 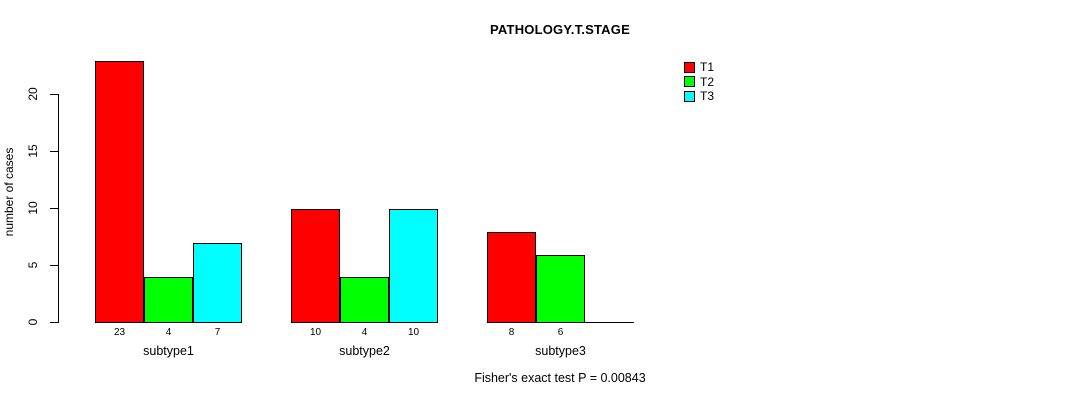 I want to click on legend-label: T1, so click(x=707, y=67).